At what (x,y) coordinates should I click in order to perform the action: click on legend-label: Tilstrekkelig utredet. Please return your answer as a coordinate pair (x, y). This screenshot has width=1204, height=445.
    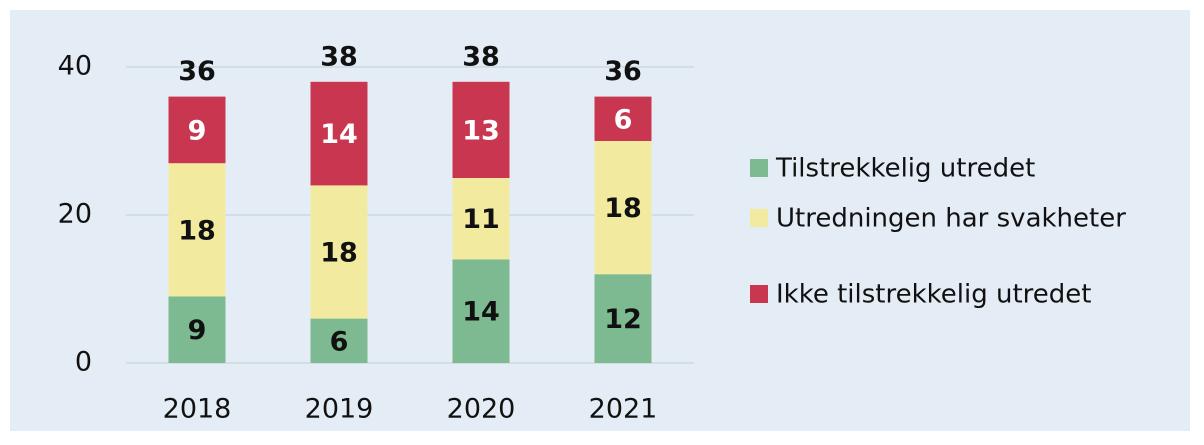
    Looking at the image, I should click on (905, 169).